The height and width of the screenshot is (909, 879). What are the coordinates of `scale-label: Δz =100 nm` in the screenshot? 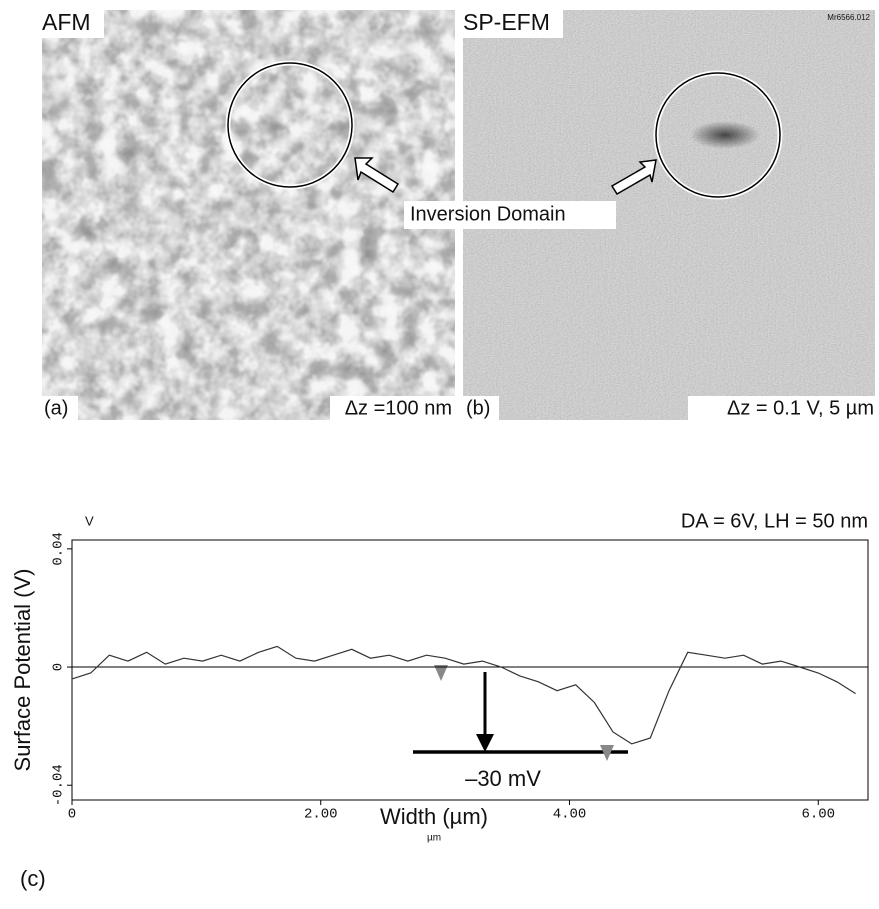 It's located at (398, 408).